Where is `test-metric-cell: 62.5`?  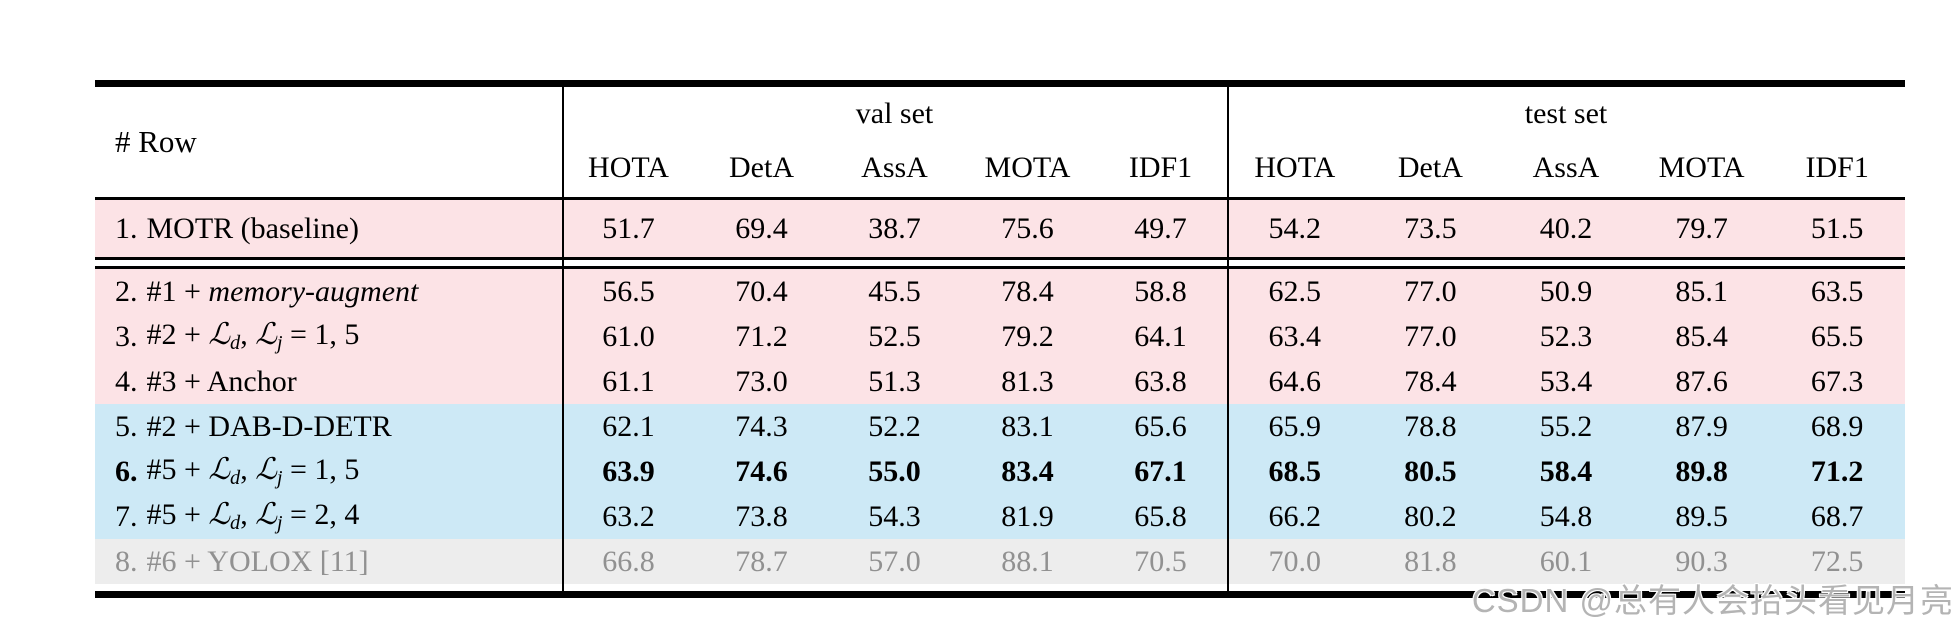 test-metric-cell: 62.5 is located at coordinates (1295, 291).